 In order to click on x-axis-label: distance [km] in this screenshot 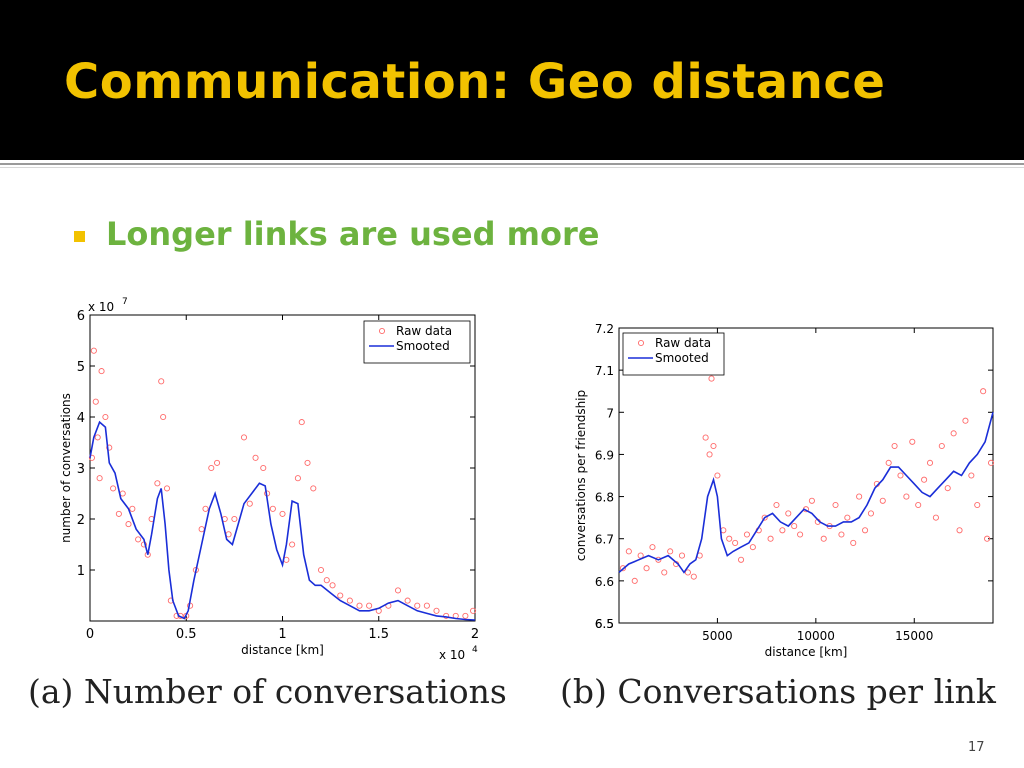, I will do `click(806, 652)`.